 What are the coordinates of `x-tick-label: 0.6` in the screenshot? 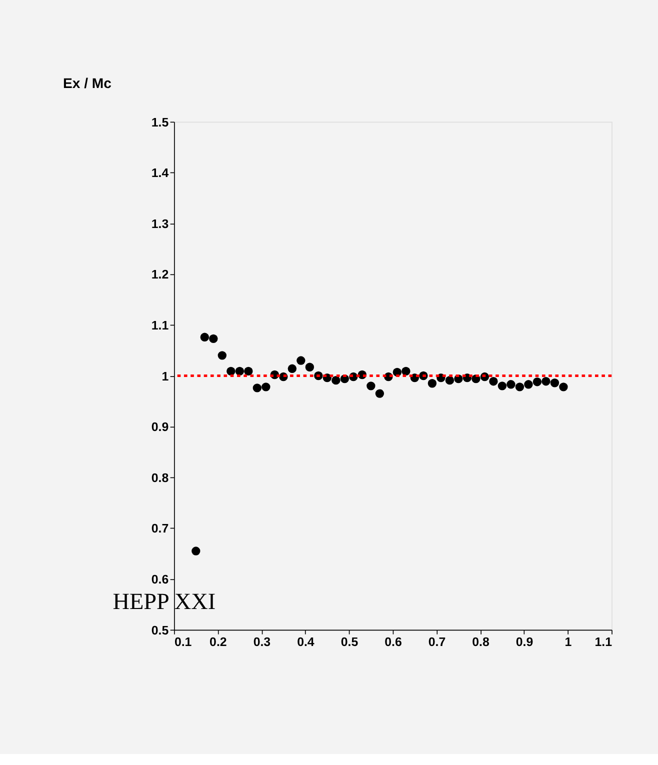 It's located at (393, 641).